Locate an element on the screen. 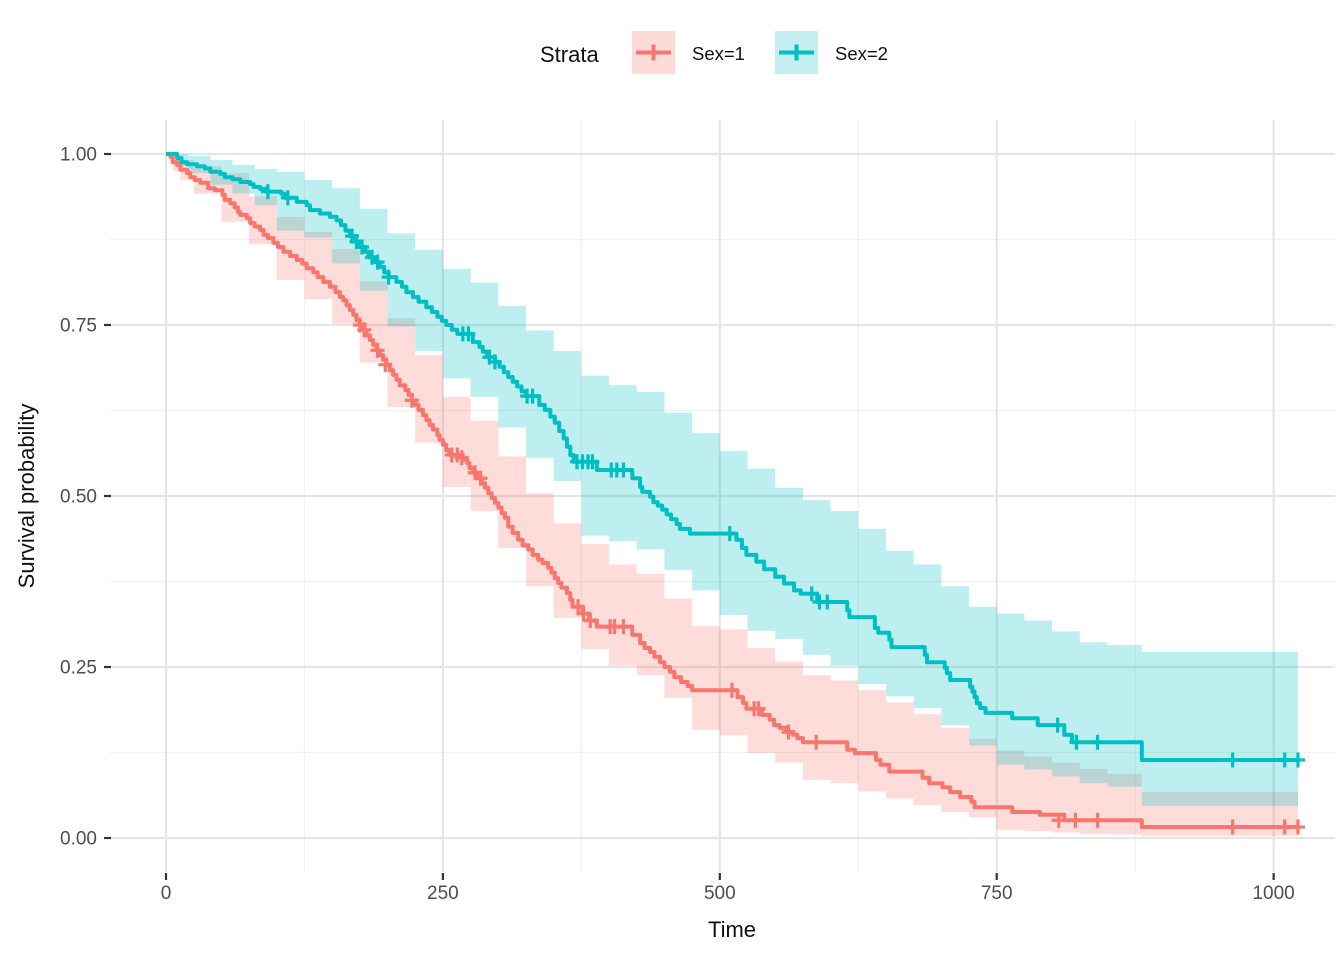 This screenshot has height=960, width=1344. x-axis-title: Time is located at coordinates (732, 929).